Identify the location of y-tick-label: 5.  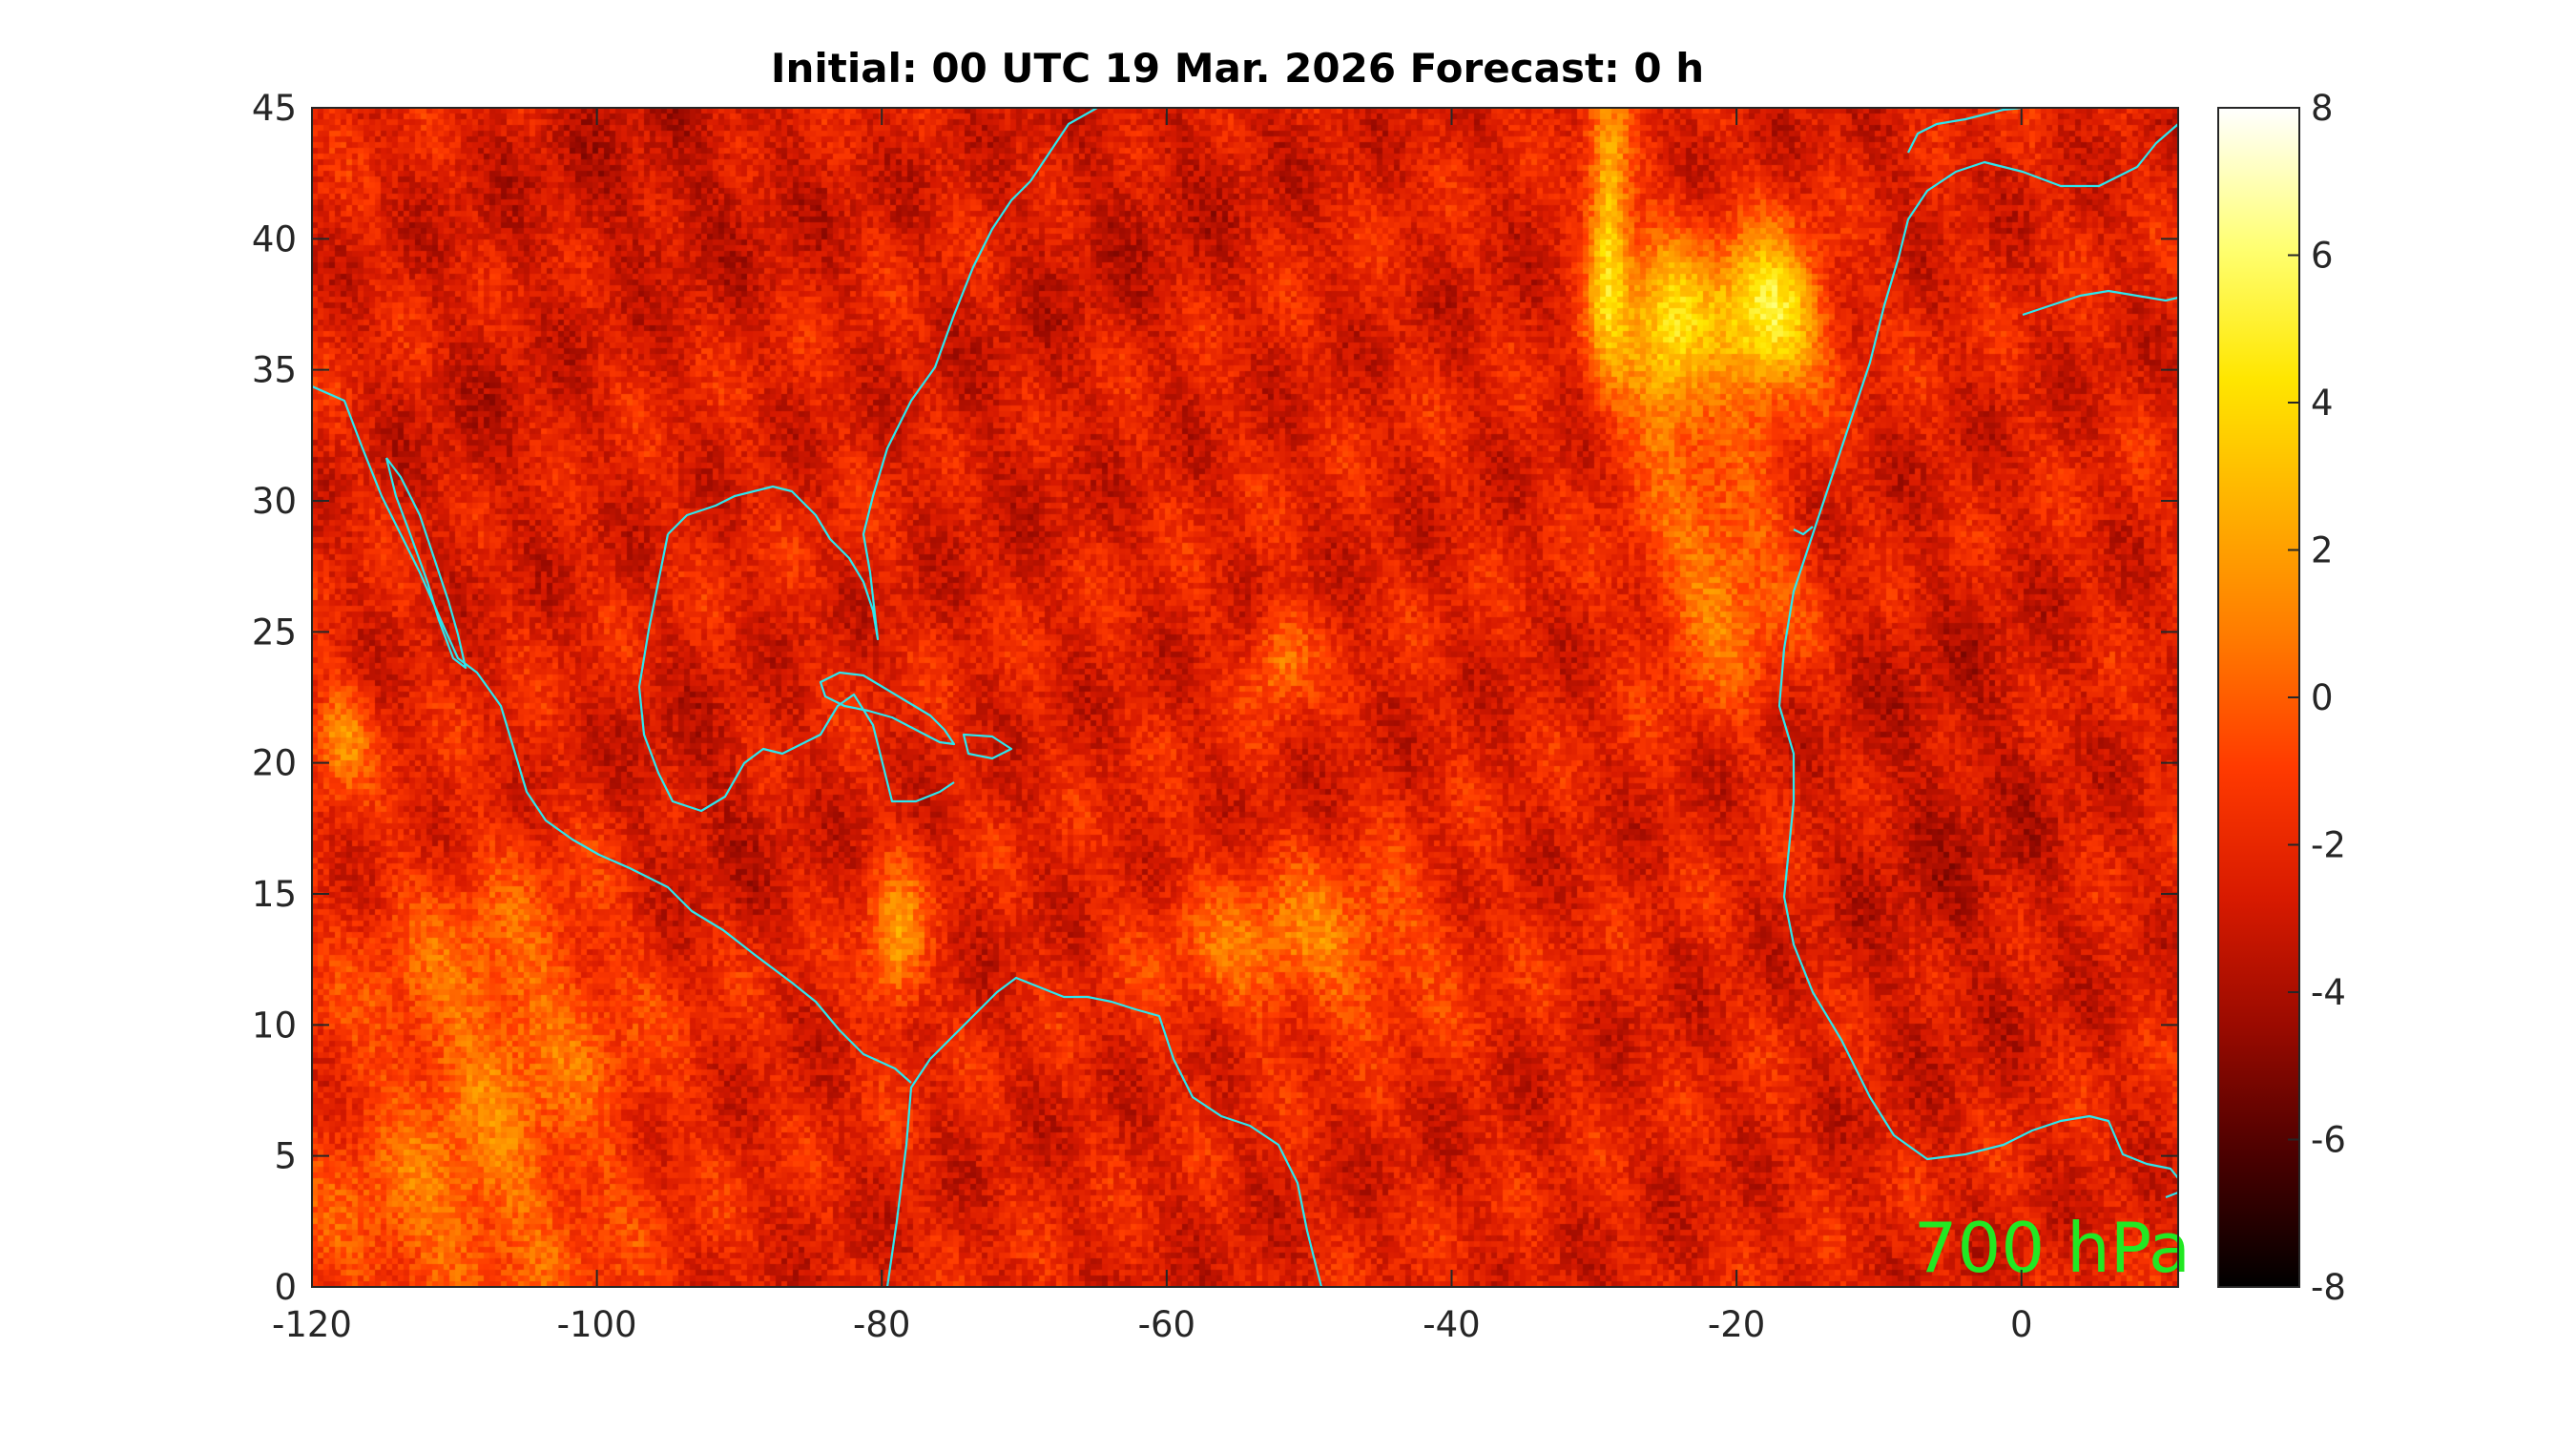
(285, 1156).